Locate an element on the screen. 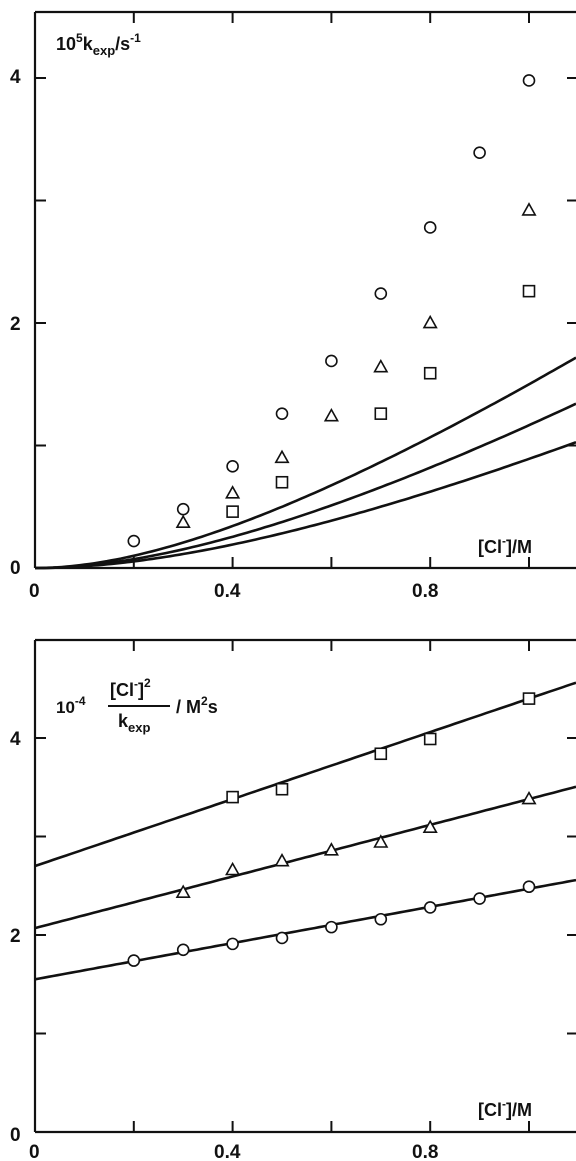  top-y-axis-label: 105kexp/s-1 is located at coordinates (98, 44).